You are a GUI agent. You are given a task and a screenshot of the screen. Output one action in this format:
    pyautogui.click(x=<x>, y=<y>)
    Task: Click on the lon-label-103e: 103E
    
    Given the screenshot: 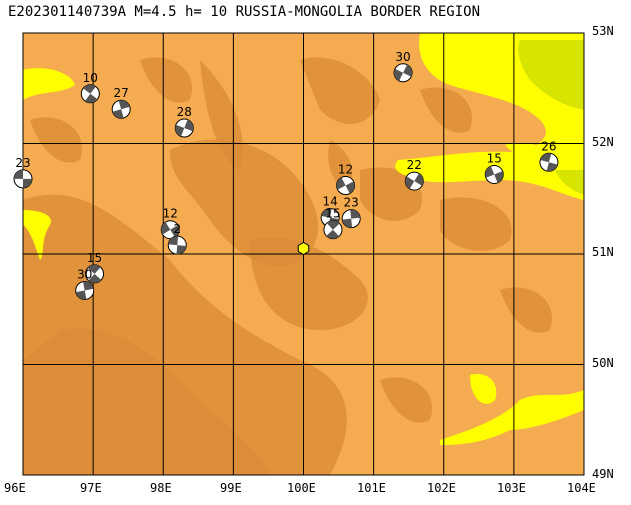 What is the action you would take?
    pyautogui.click(x=511, y=488)
    